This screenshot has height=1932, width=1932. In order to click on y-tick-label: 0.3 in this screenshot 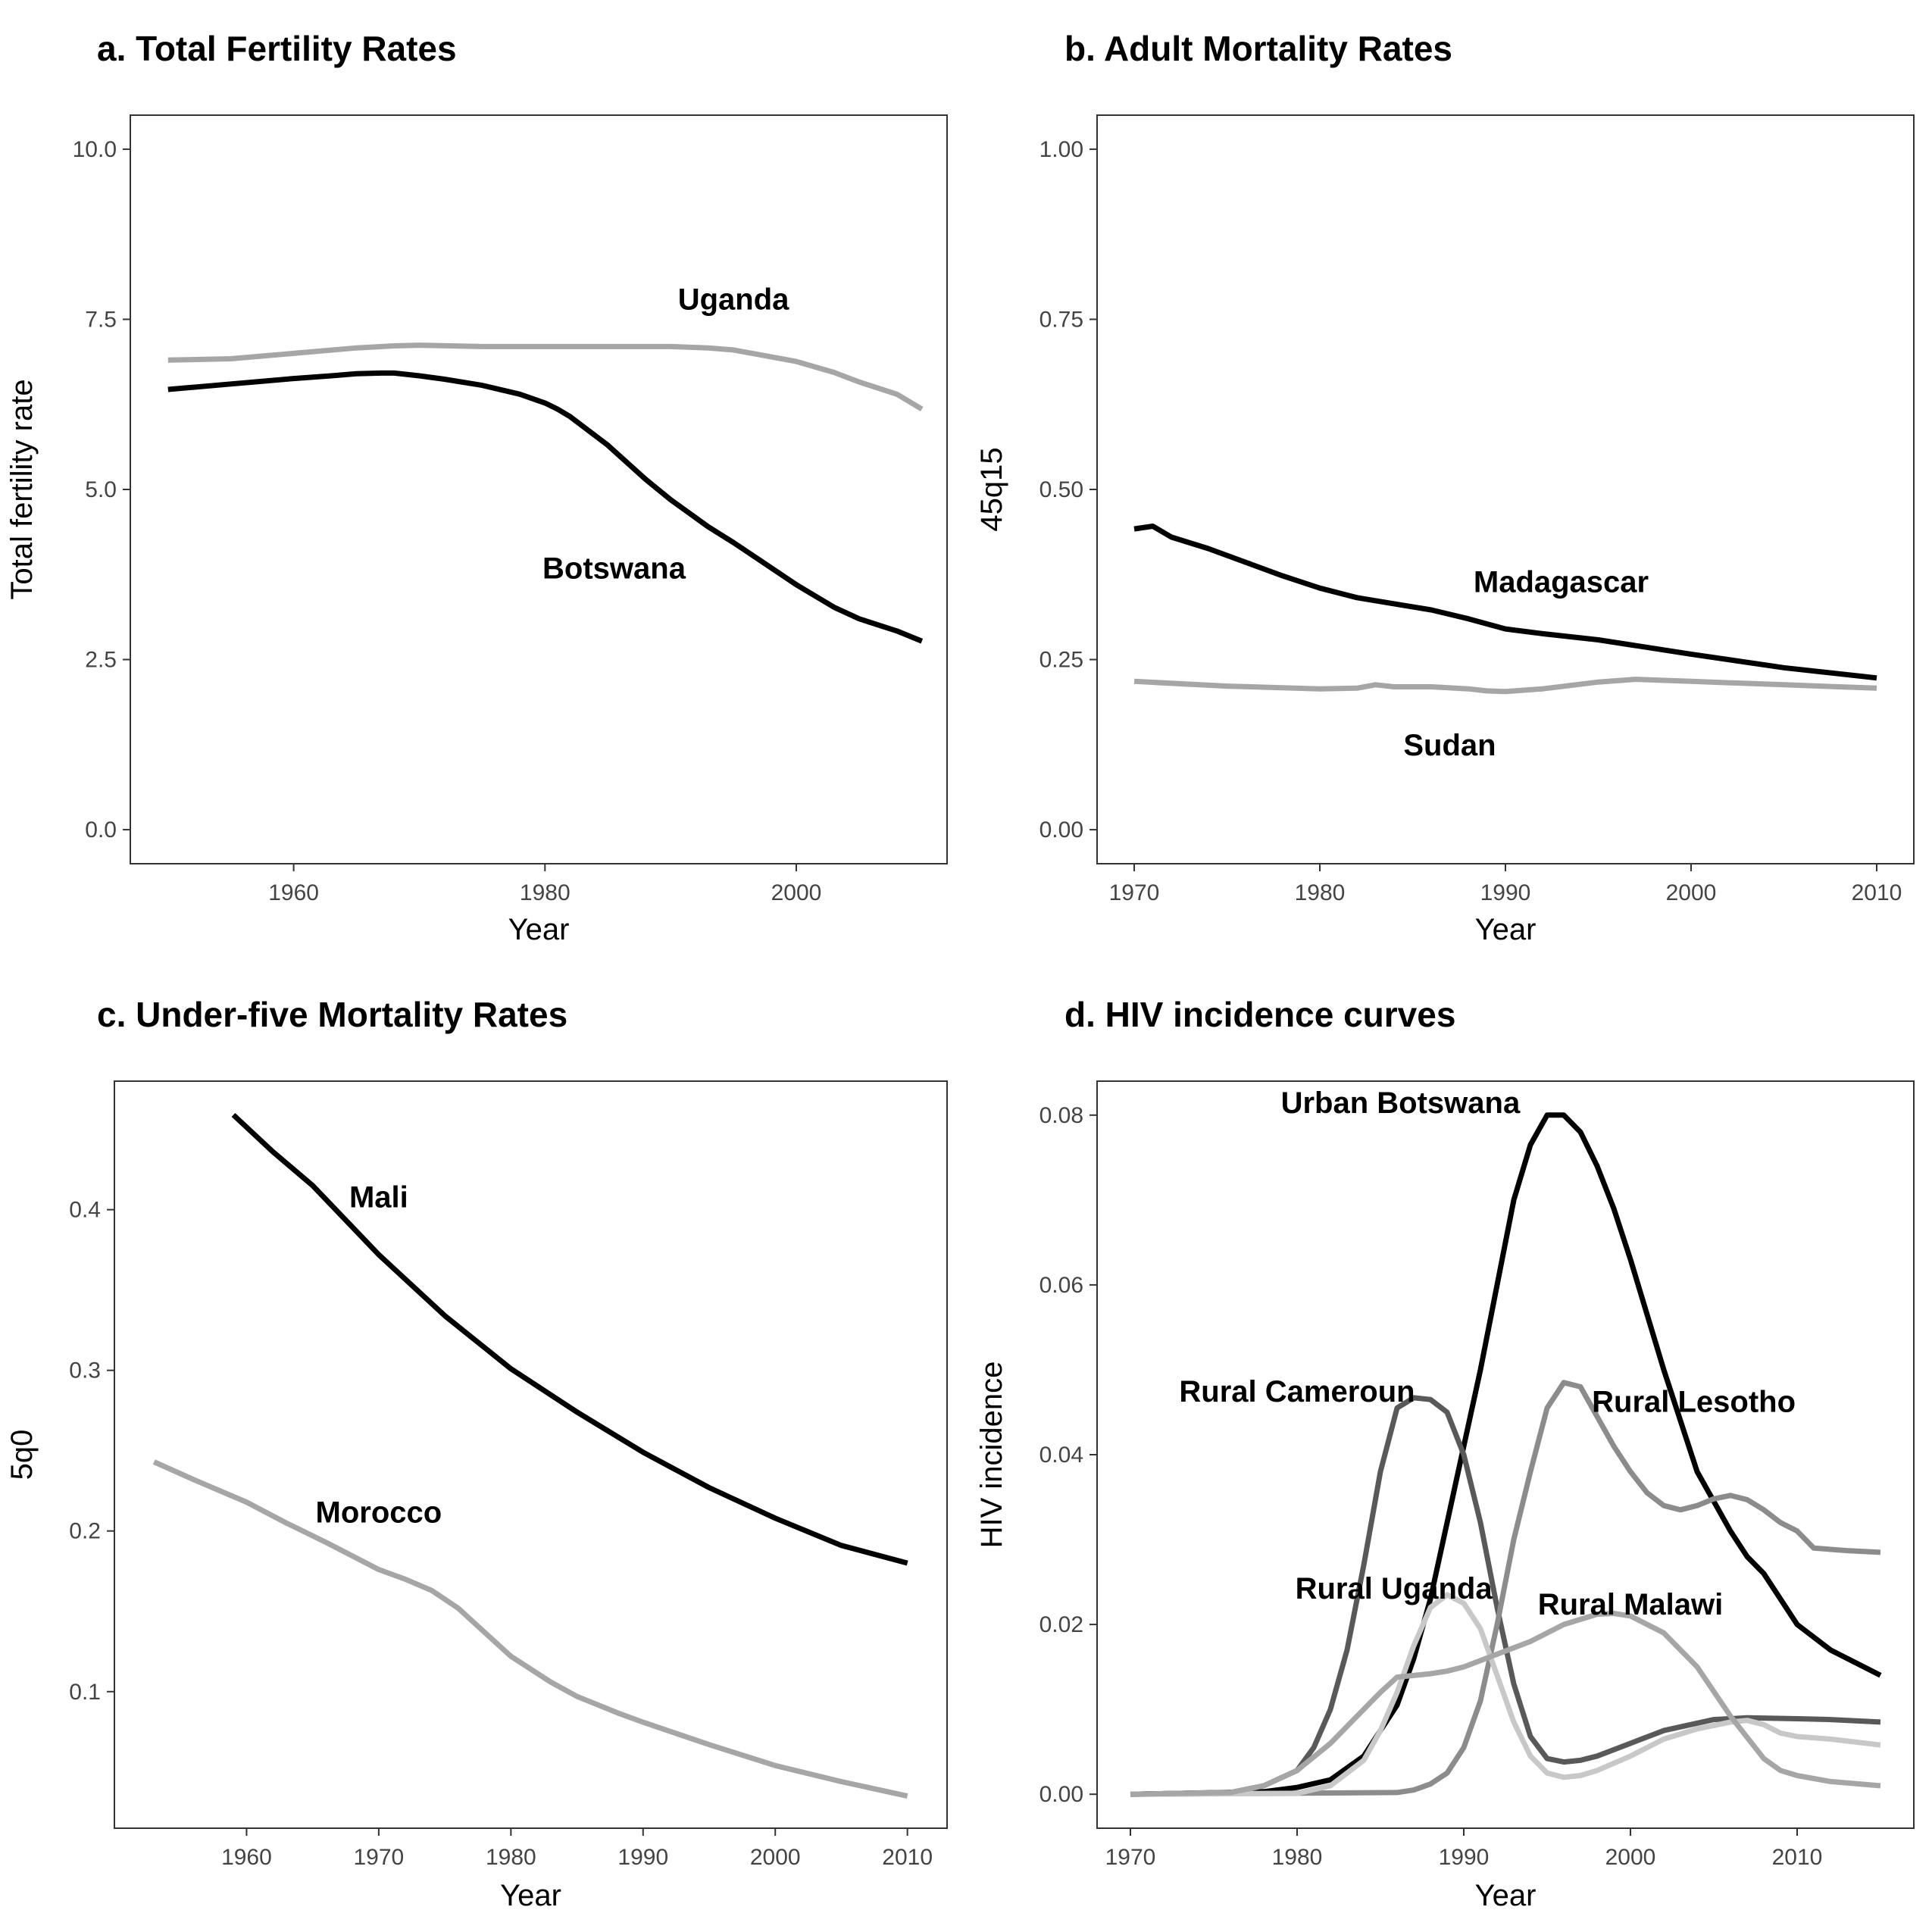, I will do `click(85, 1371)`.